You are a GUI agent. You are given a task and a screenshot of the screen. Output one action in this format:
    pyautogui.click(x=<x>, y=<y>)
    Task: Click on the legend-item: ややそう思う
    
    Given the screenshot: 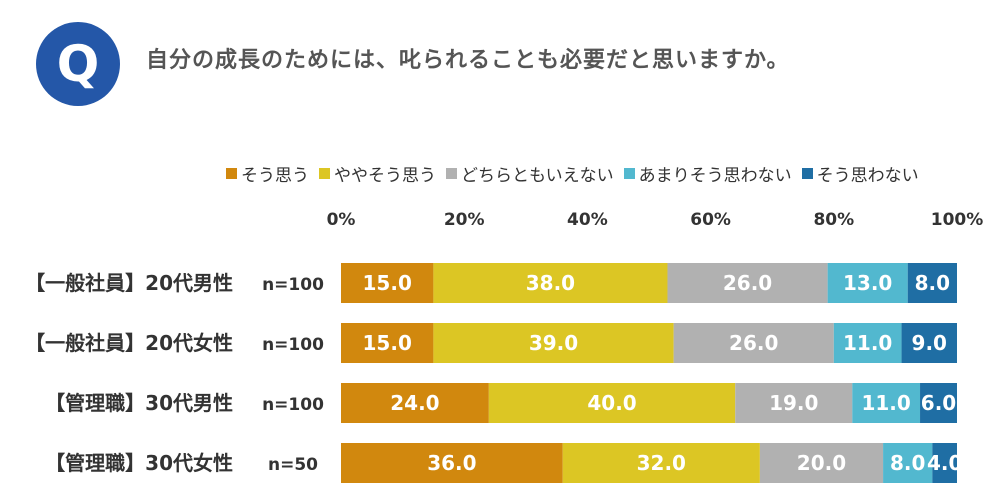 What is the action you would take?
    pyautogui.click(x=377, y=173)
    